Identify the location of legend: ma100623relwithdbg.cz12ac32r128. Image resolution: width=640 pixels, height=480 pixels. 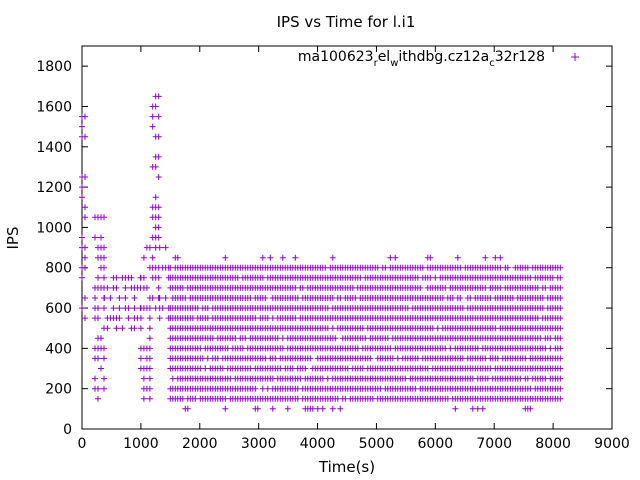
(438, 59).